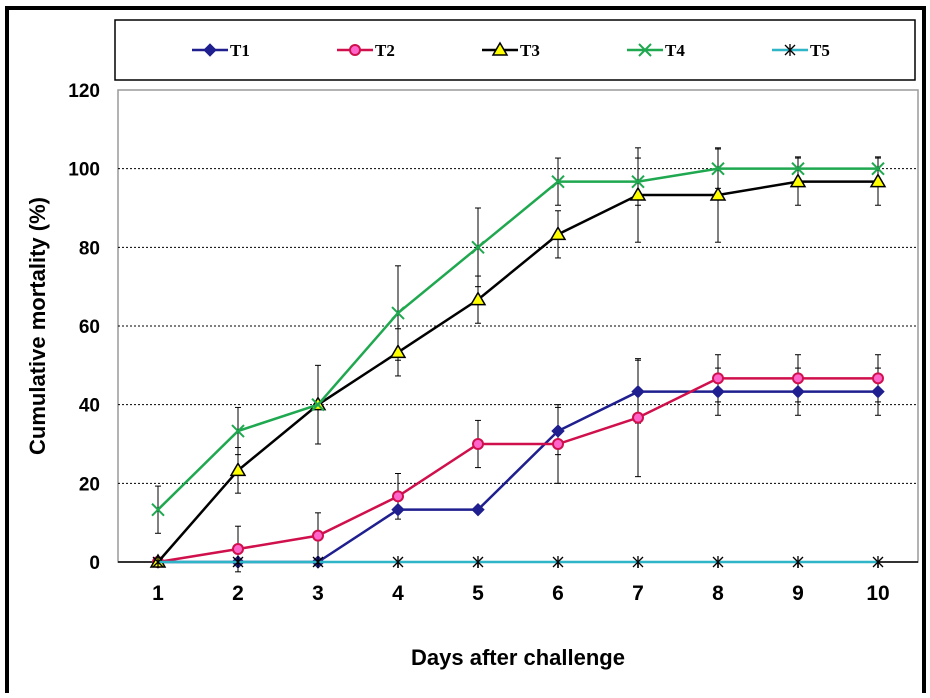 The height and width of the screenshot is (698, 930). What do you see at coordinates (638, 593) in the screenshot?
I see `x-tick-label: 7` at bounding box center [638, 593].